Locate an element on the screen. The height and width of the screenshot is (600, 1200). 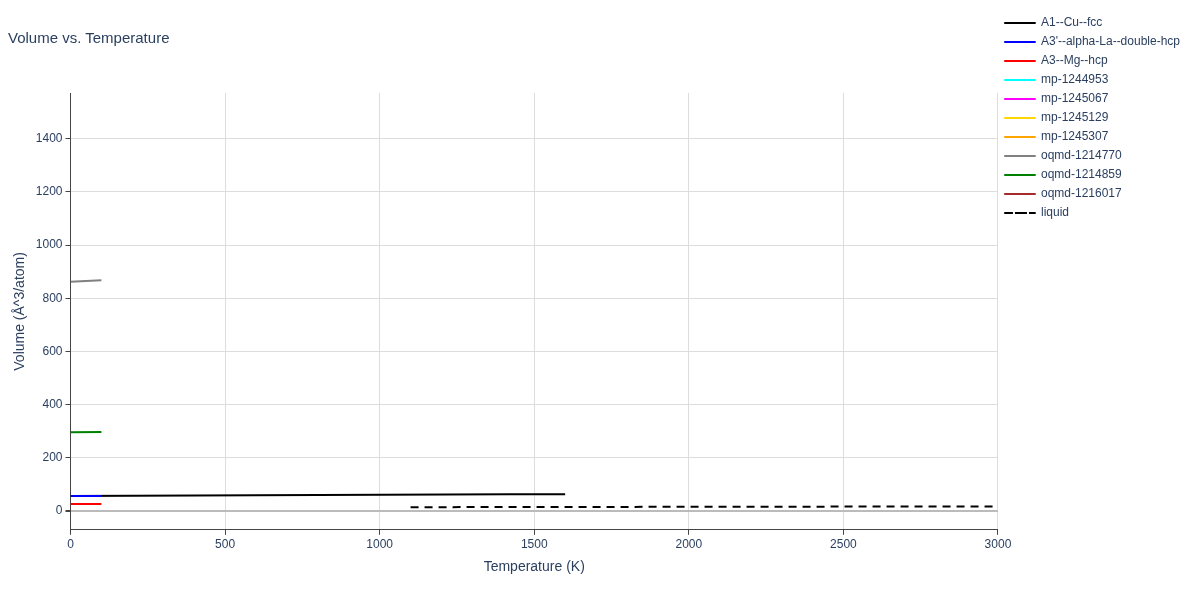
y-tick-label: 600 is located at coordinates (52, 350).